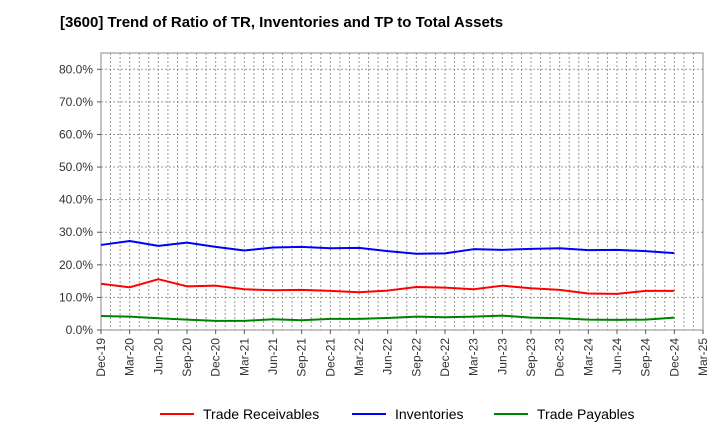 This screenshot has width=720, height=440. I want to click on x-tick-label: Jun-20, so click(158, 356).